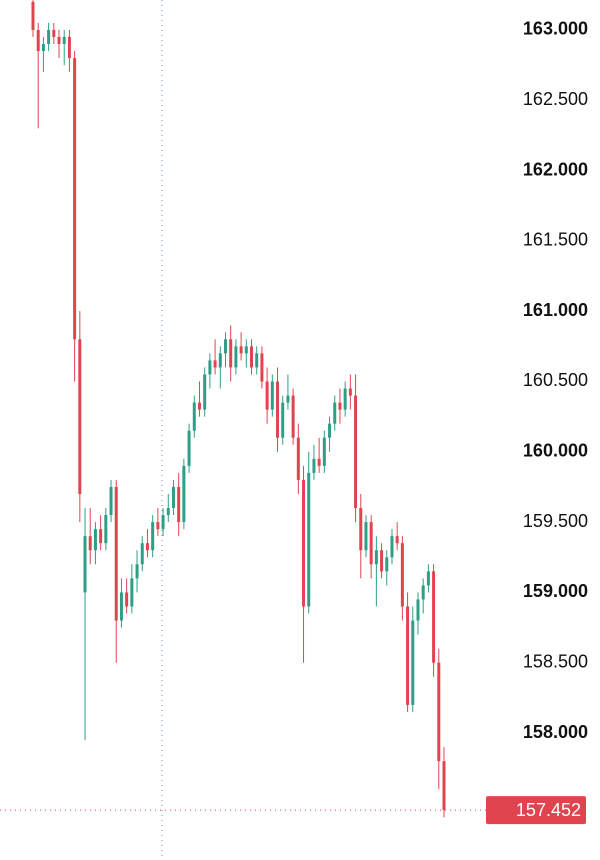 The width and height of the screenshot is (600, 860). What do you see at coordinates (555, 310) in the screenshot?
I see `y-tick-label: 161.000` at bounding box center [555, 310].